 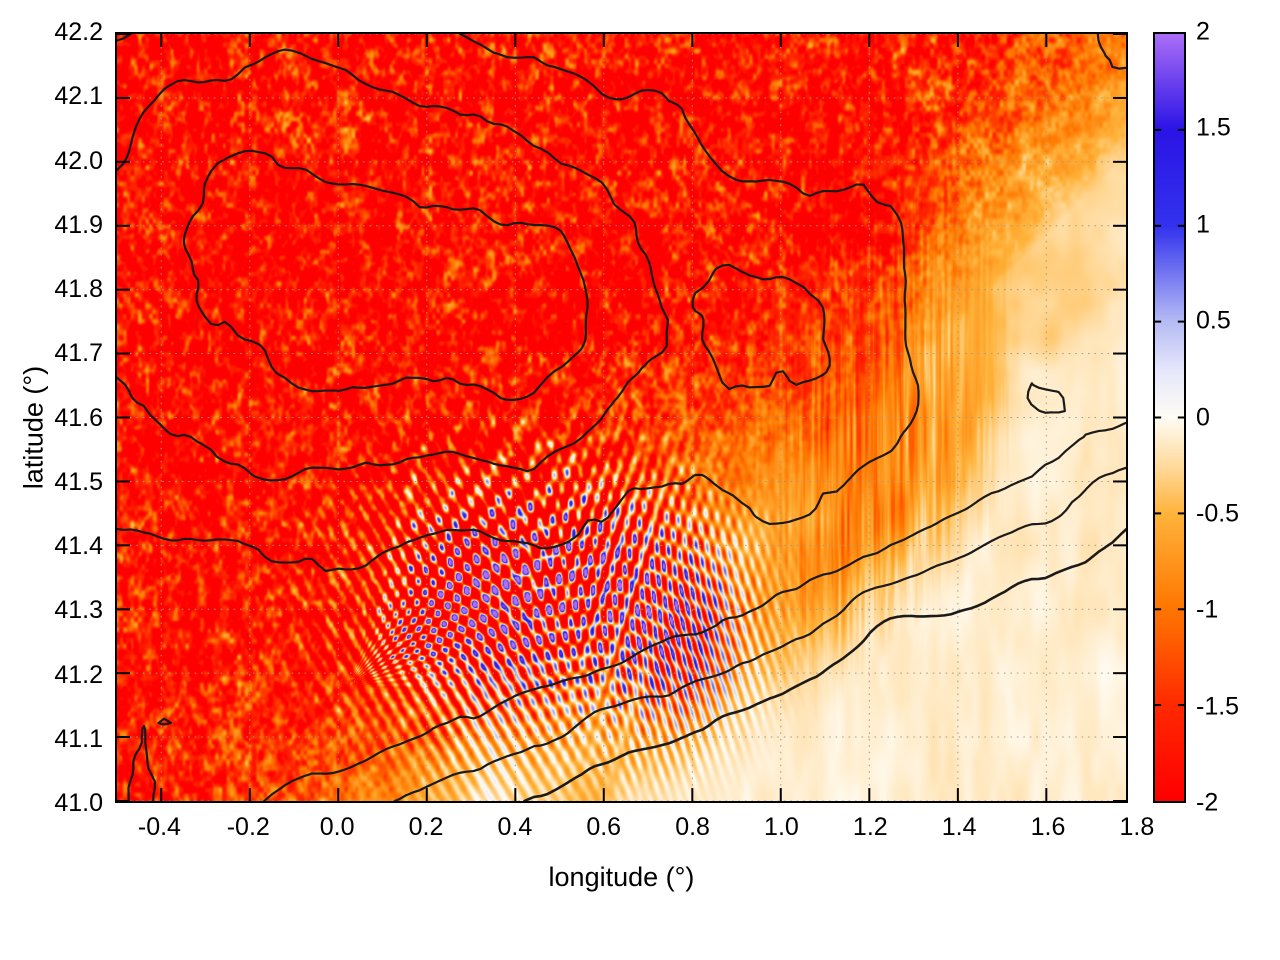 What do you see at coordinates (781, 827) in the screenshot?
I see `x-tick-label: 1.0` at bounding box center [781, 827].